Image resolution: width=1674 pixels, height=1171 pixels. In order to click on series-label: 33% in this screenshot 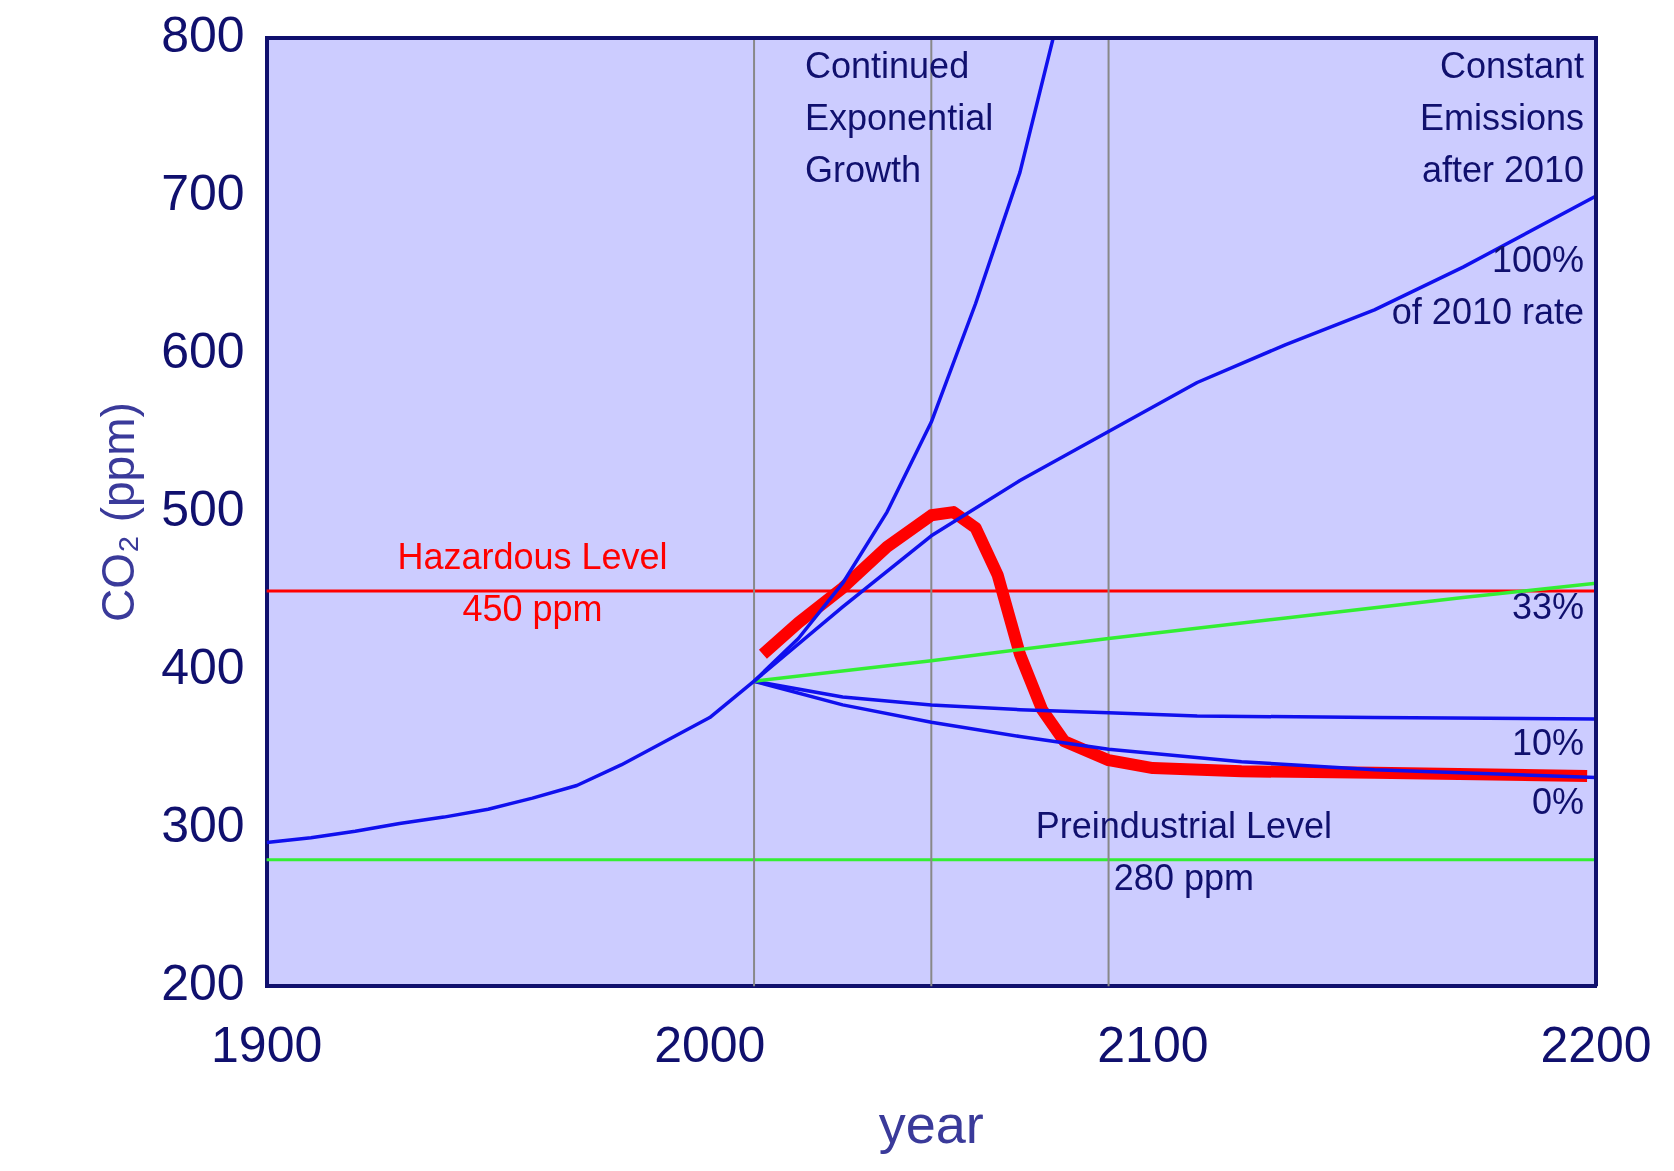, I will do `click(1547, 607)`.